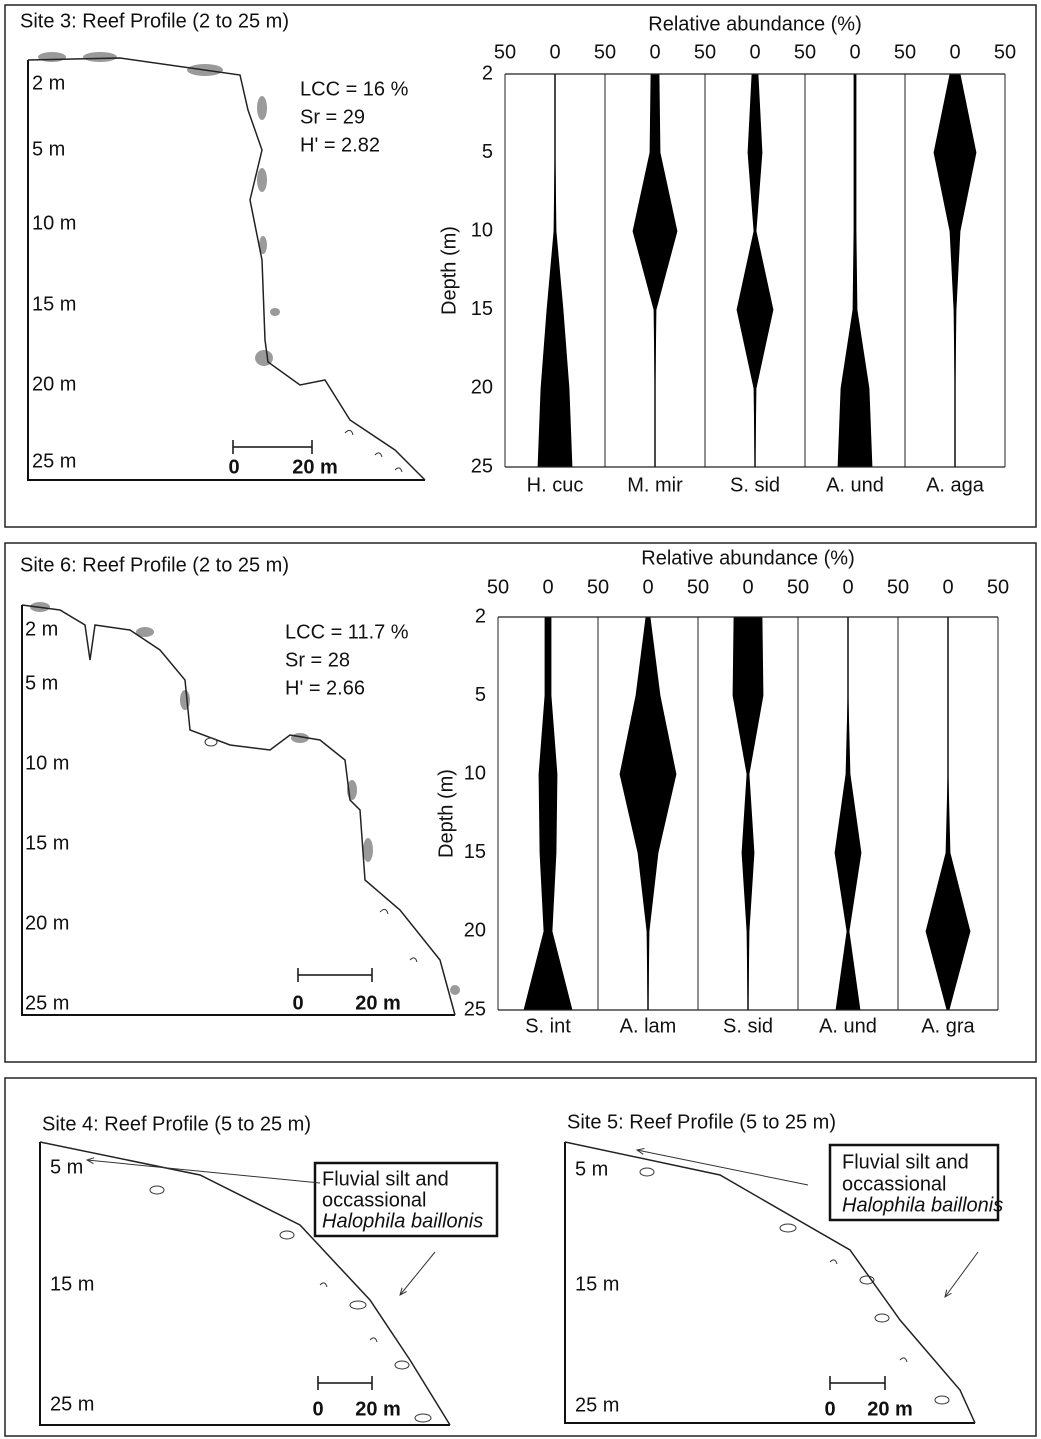 This screenshot has width=1041, height=1439. What do you see at coordinates (482, 388) in the screenshot?
I see `y-tick-label: 20` at bounding box center [482, 388].